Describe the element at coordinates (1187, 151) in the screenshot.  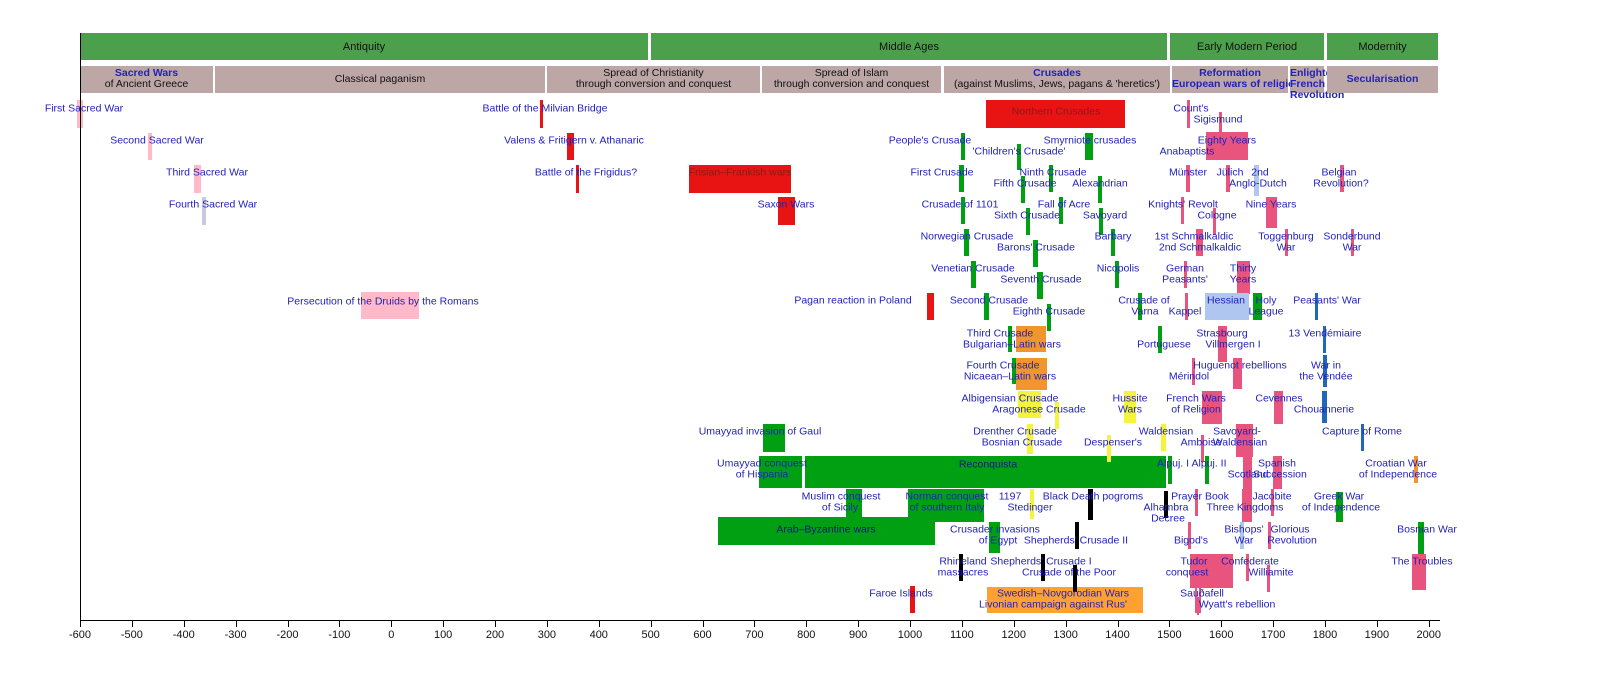
I see `event-label-anabaptists: Anabaptists` at that location.